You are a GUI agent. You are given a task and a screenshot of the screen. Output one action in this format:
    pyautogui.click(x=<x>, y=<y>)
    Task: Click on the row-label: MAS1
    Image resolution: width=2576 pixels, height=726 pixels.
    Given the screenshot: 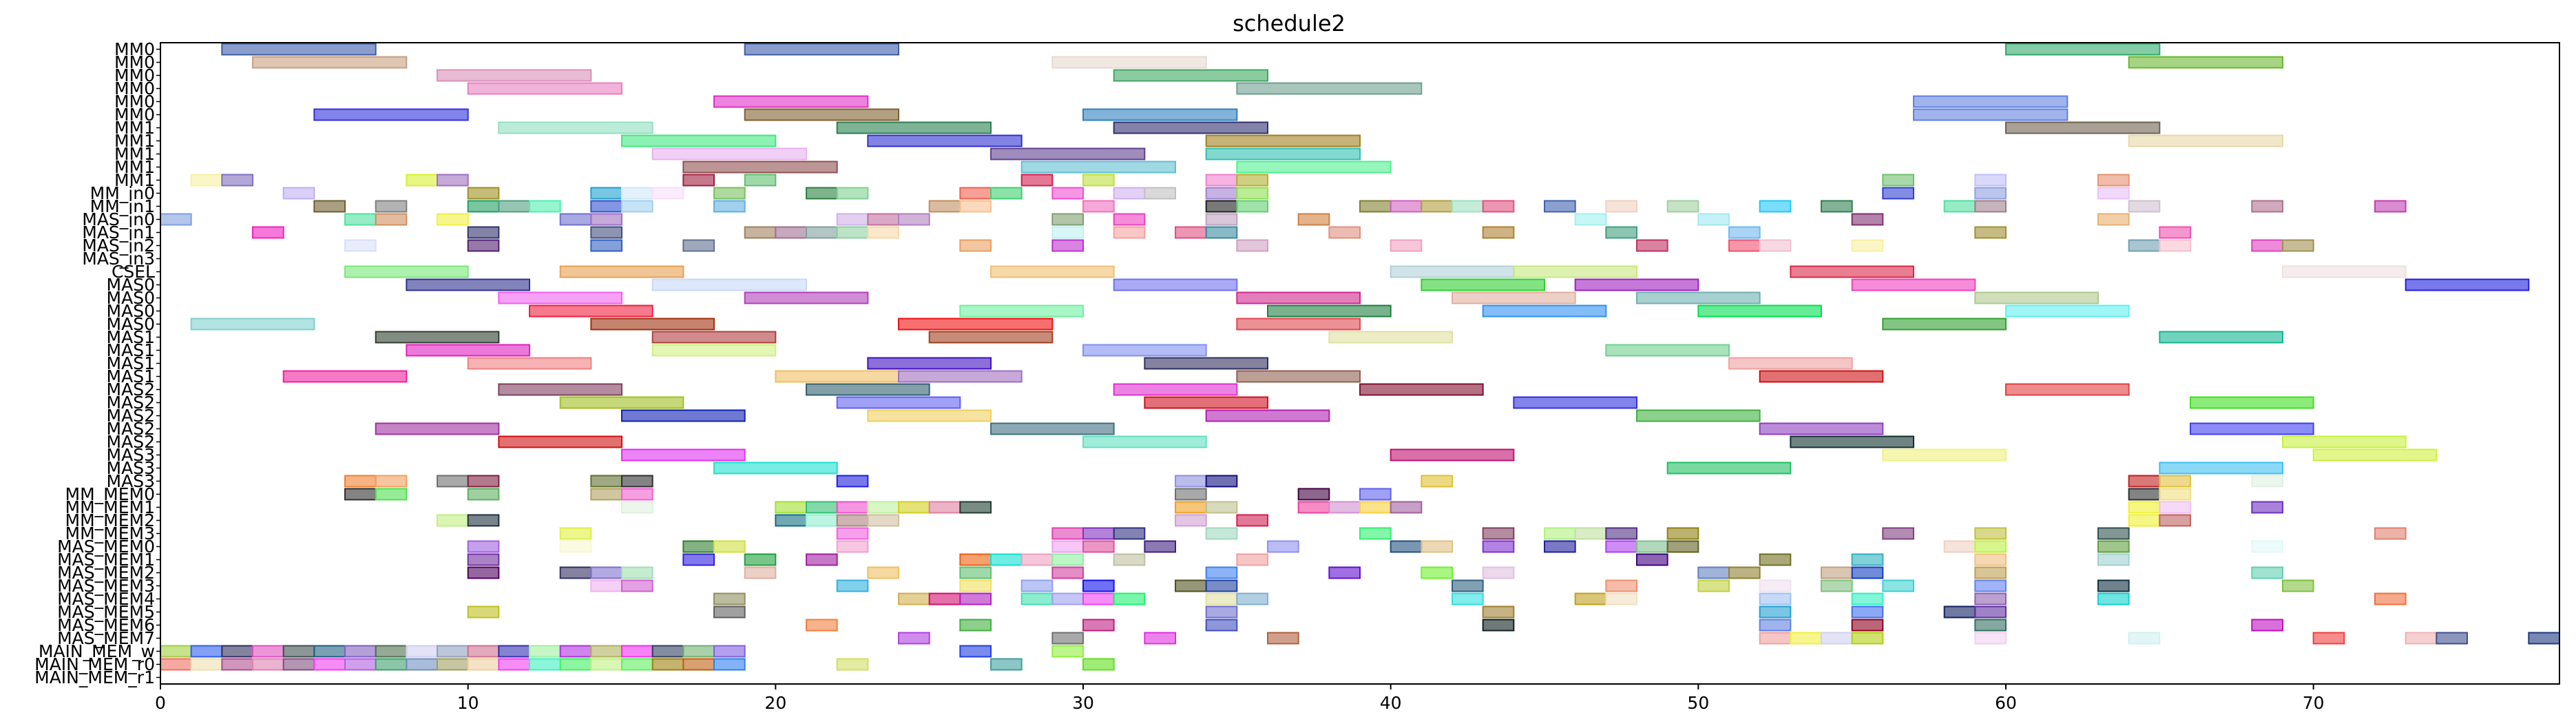 What is the action you would take?
    pyautogui.click(x=131, y=376)
    